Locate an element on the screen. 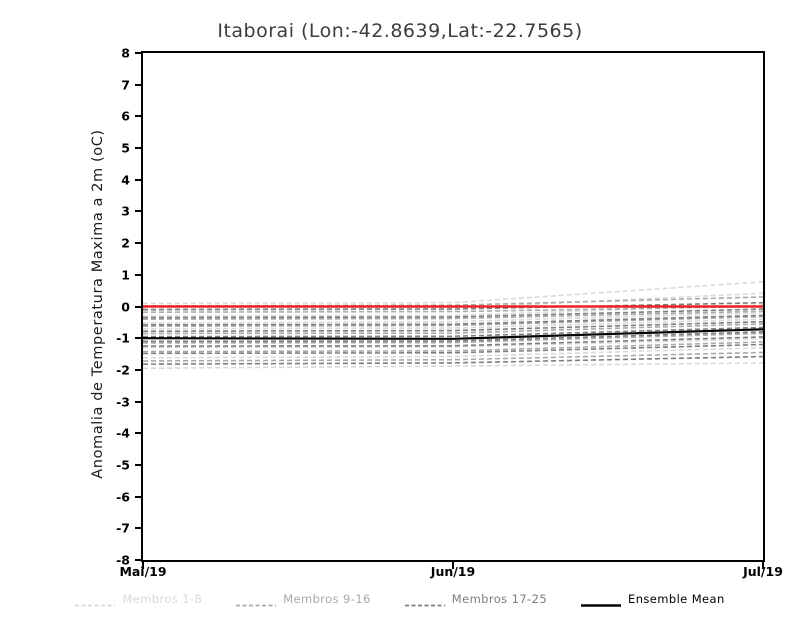  x-tick-Jun-19: Jun/19 is located at coordinates (453, 571).